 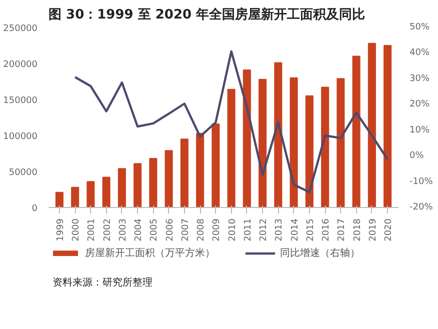 I want to click on x-tick-label: 2014, so click(x=295, y=230).